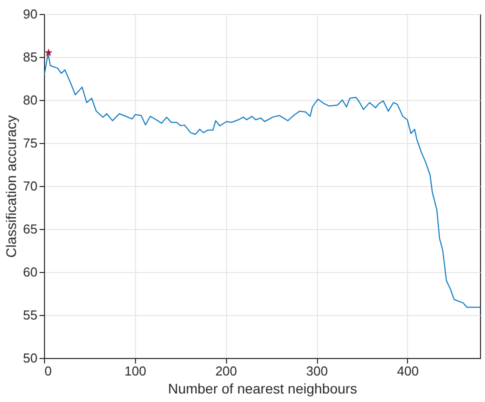 The image size is (485, 402). I want to click on y-tick-label: 65, so click(30, 229).